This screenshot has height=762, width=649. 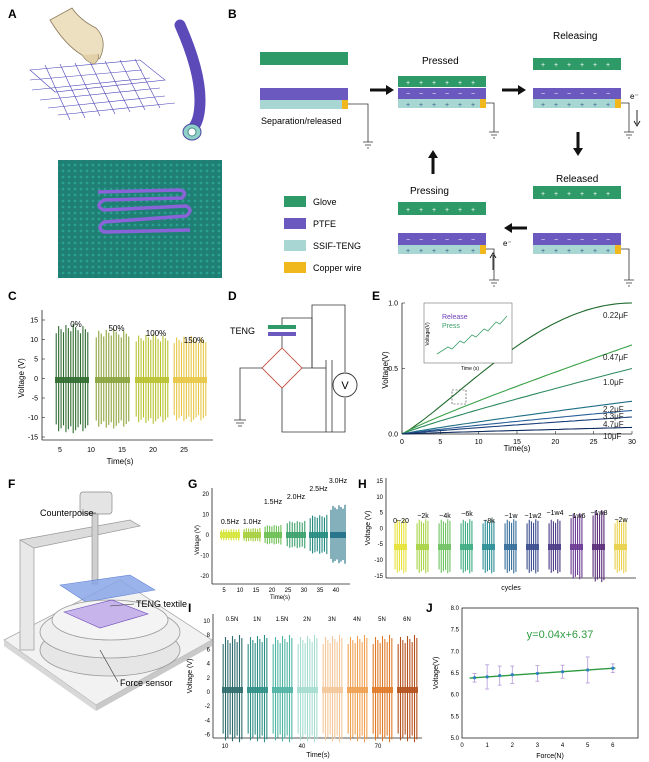 I want to click on i-ytick: 6, so click(x=209, y=650).